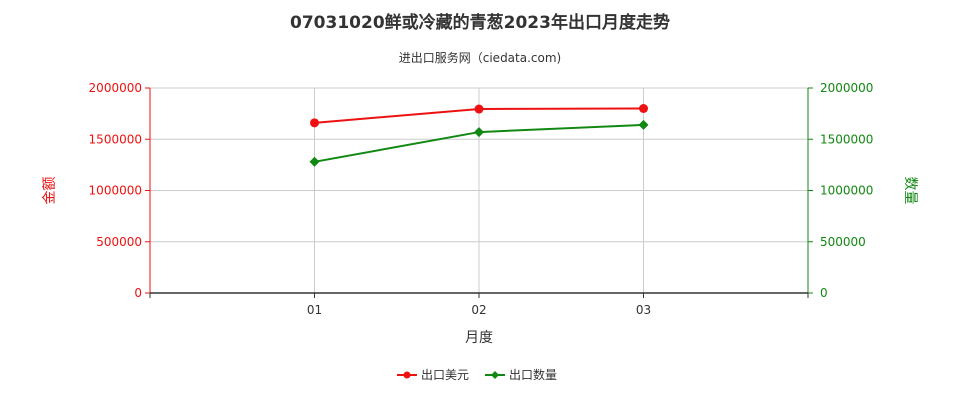 The image size is (960, 400). Describe the element at coordinates (119, 242) in the screenshot. I see `y-left-tick-label: 500000` at that location.